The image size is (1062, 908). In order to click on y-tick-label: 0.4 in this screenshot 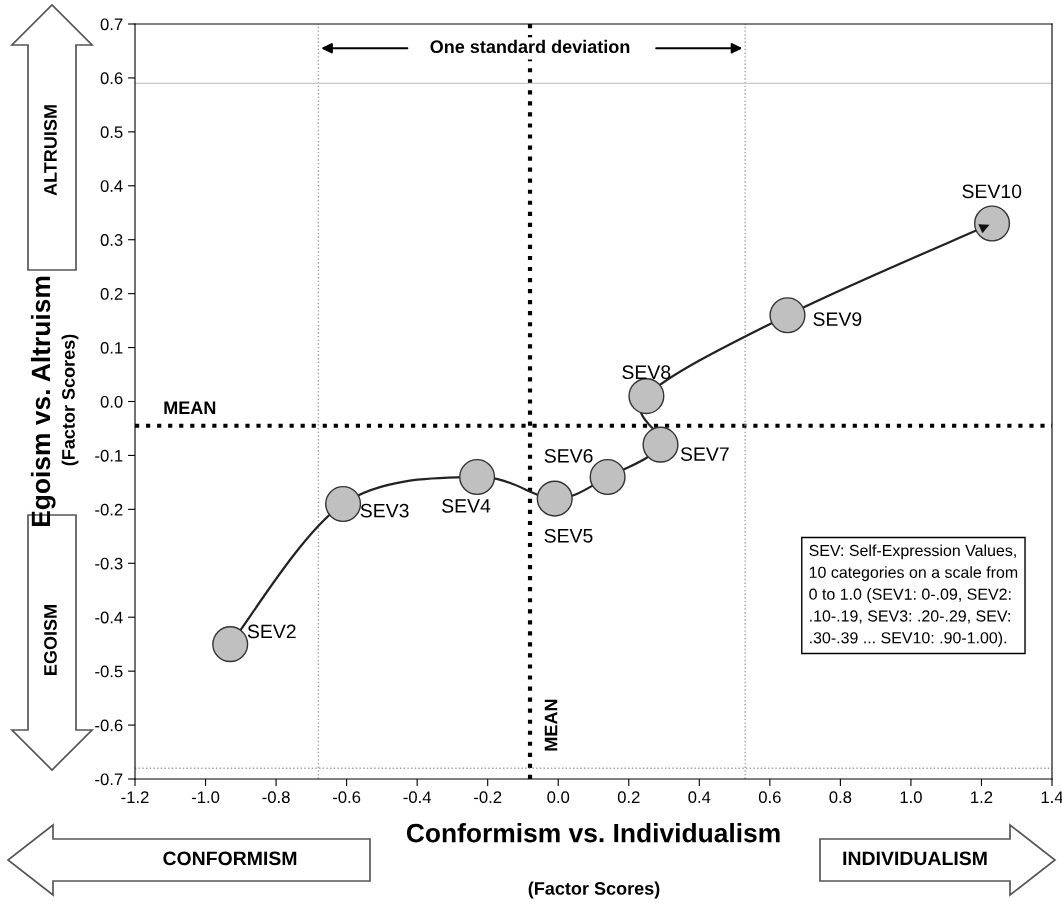, I will do `click(111, 186)`.